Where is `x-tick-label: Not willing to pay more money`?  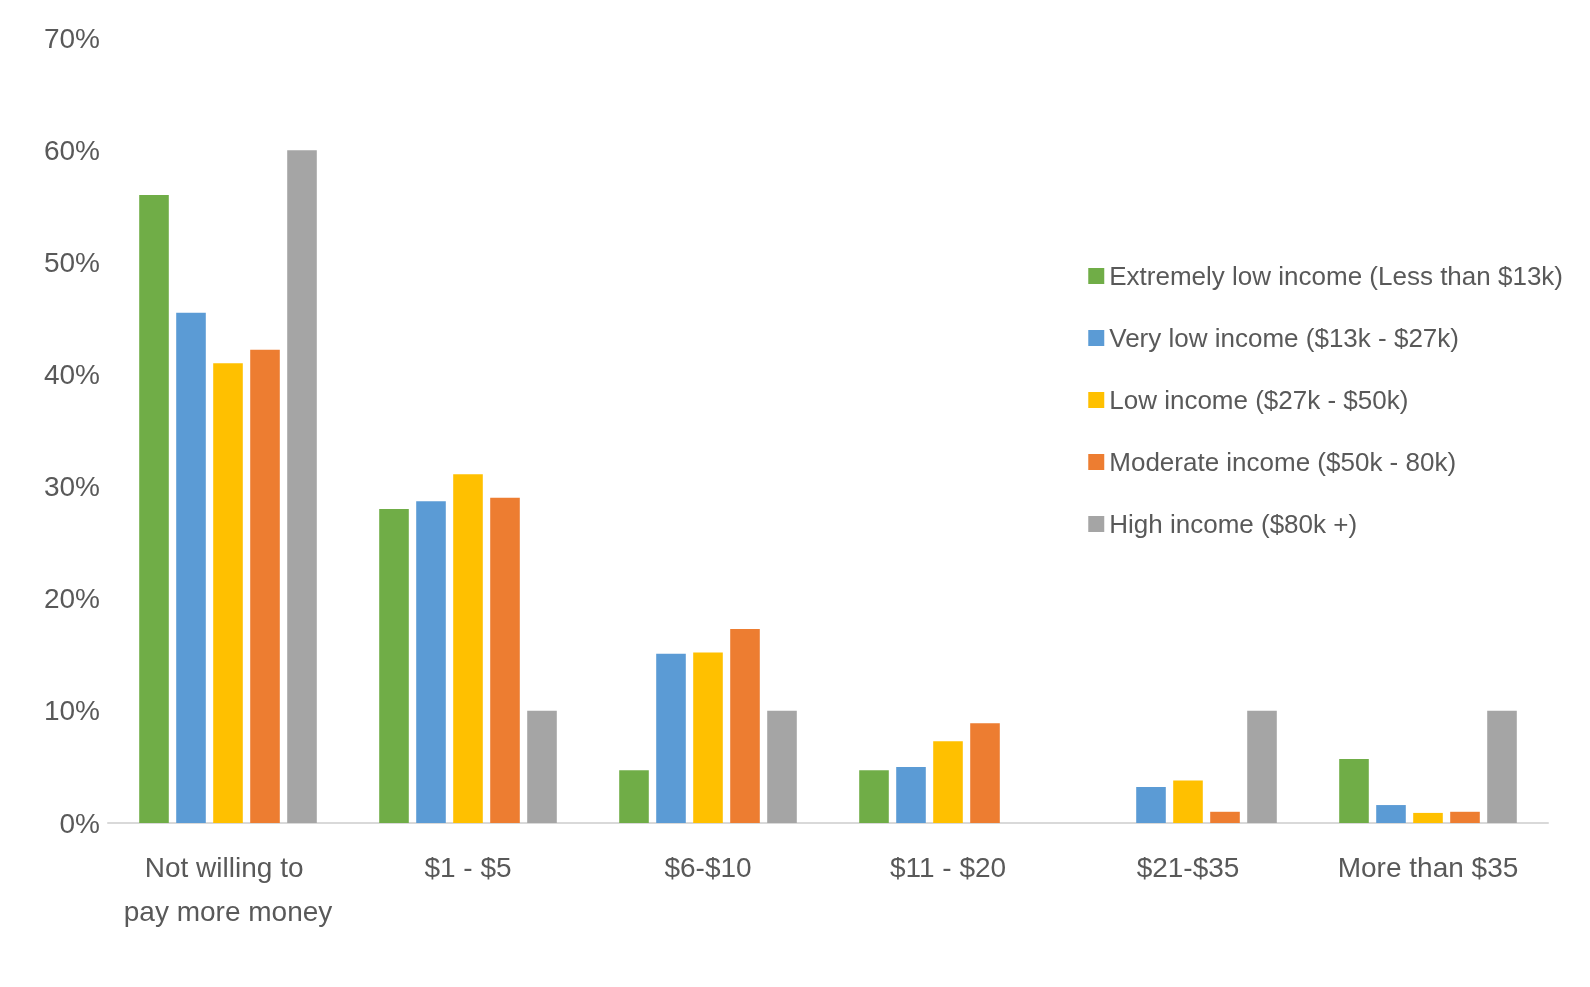 x-tick-label: Not willing to pay more money is located at coordinates (228, 889).